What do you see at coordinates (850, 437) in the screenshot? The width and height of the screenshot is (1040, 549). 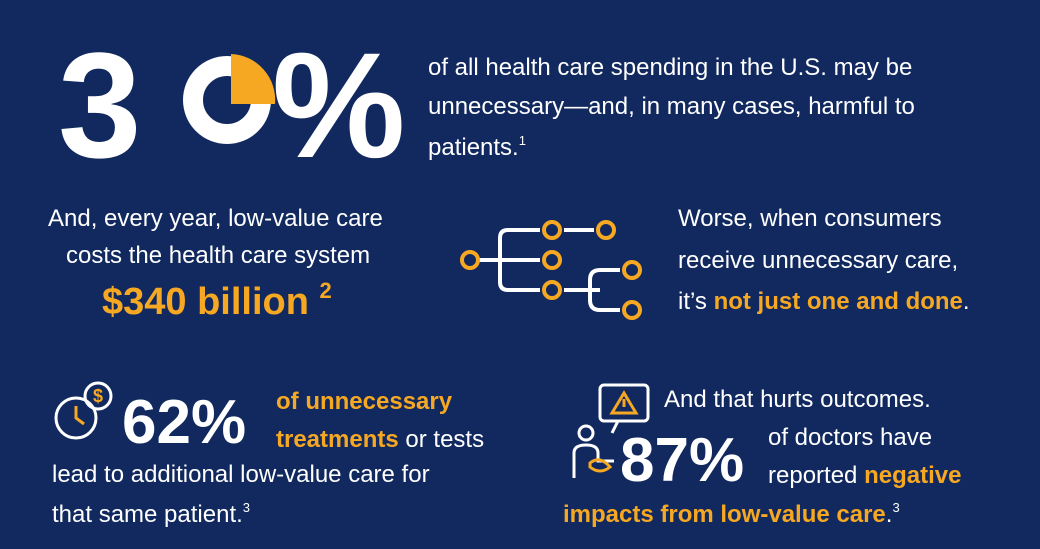 I see `doctors-text: of doctors have` at bounding box center [850, 437].